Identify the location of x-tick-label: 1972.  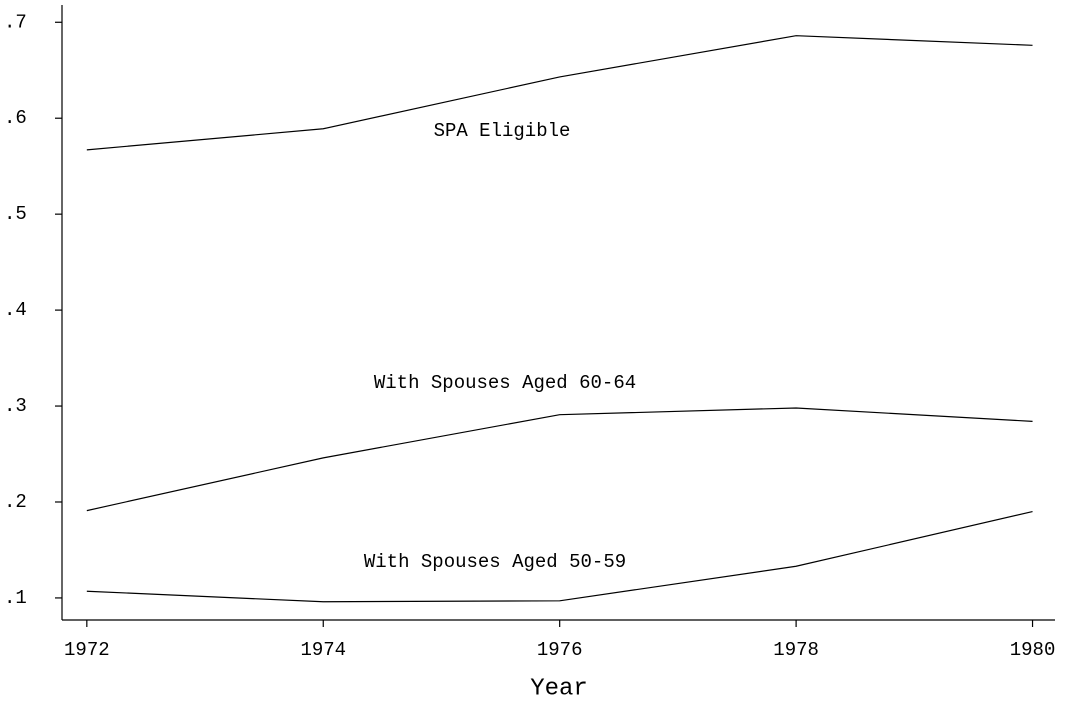
(87, 650).